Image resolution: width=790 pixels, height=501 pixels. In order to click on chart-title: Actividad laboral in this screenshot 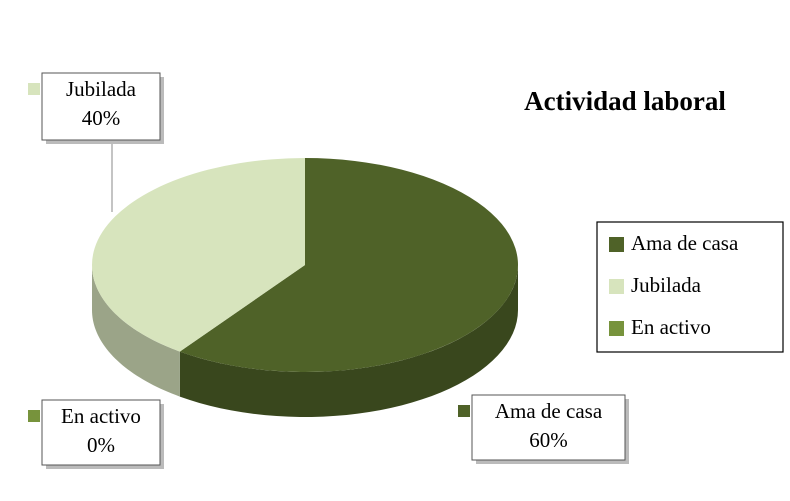, I will do `click(625, 101)`.